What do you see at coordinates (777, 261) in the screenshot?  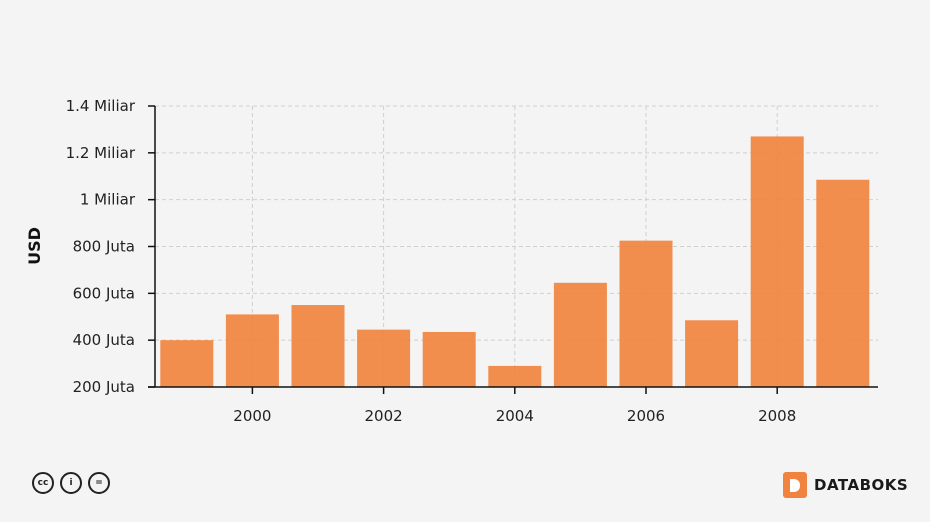 I see `bar-2008` at bounding box center [777, 261].